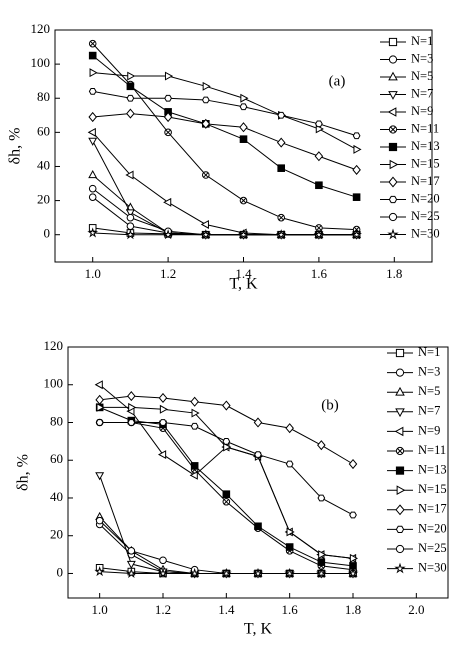 This screenshot has height=658, width=474. Describe the element at coordinates (422, 93) in the screenshot. I see `legend-label: N=7` at that location.